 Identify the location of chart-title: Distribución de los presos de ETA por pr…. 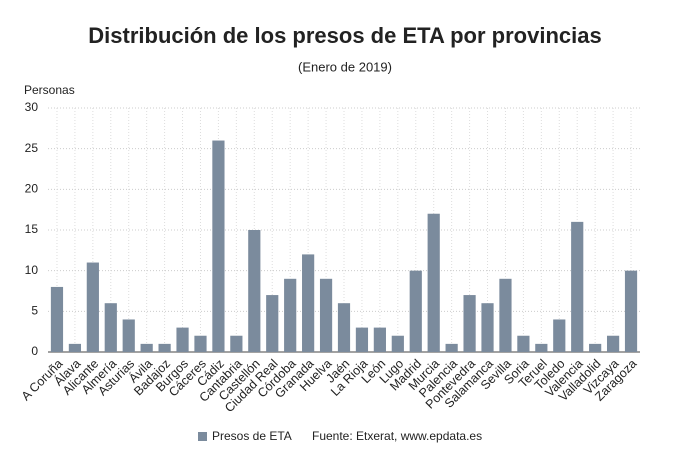
(344, 35).